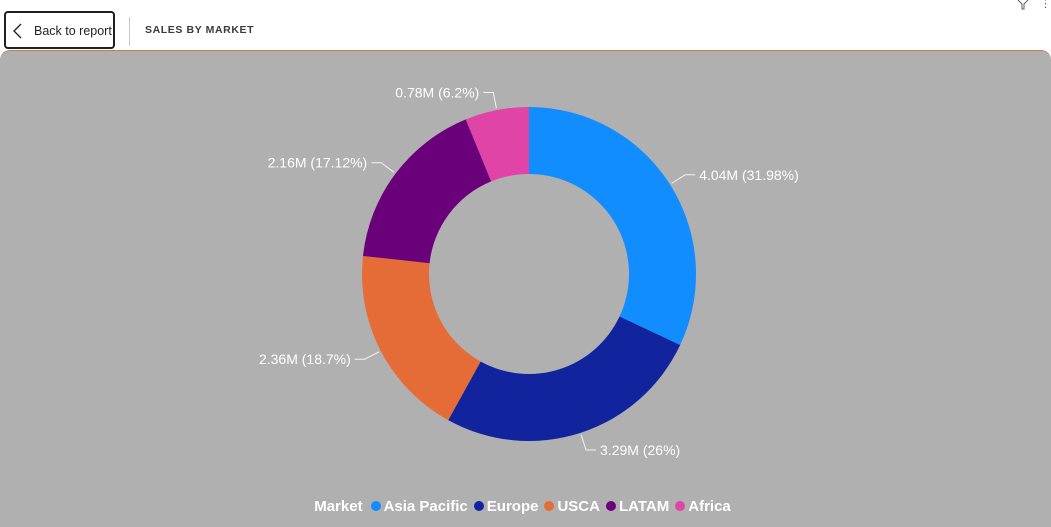 The width and height of the screenshot is (1051, 527). I want to click on legend-label: LATAM, so click(644, 506).